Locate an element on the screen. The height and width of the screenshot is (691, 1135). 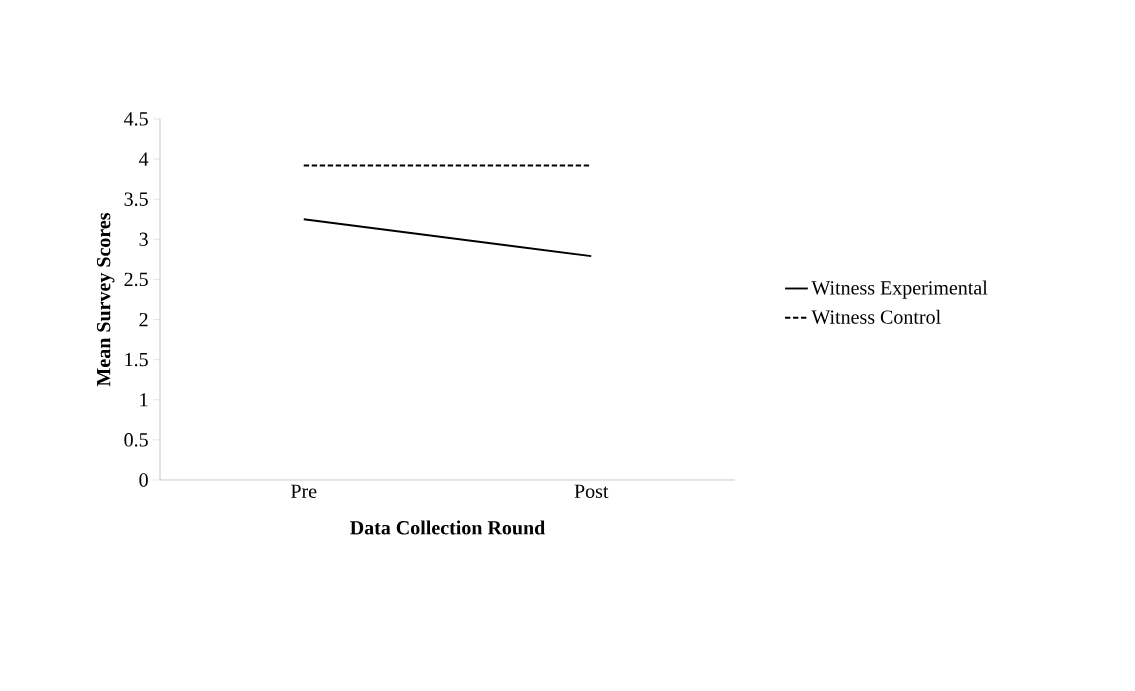
x-tick-label: Pre is located at coordinates (304, 491).